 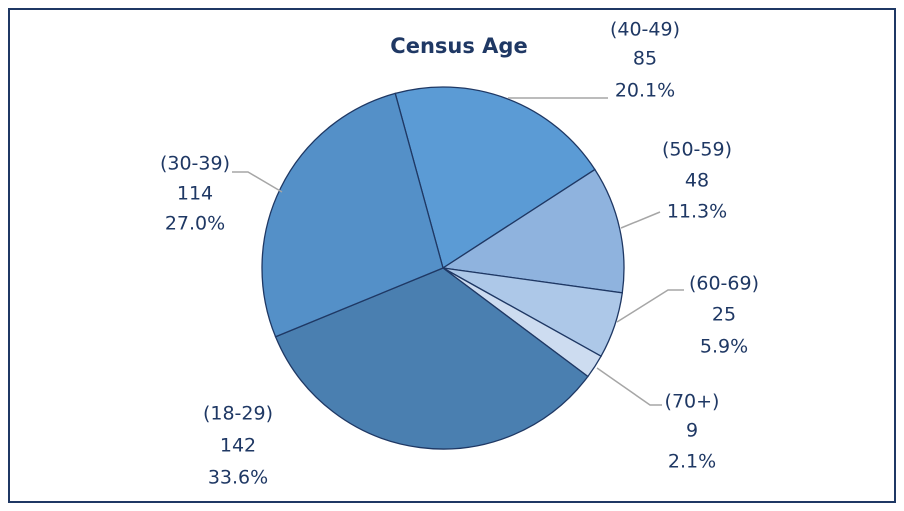 What do you see at coordinates (238, 478) in the screenshot?
I see `percent-label: 33.6%` at bounding box center [238, 478].